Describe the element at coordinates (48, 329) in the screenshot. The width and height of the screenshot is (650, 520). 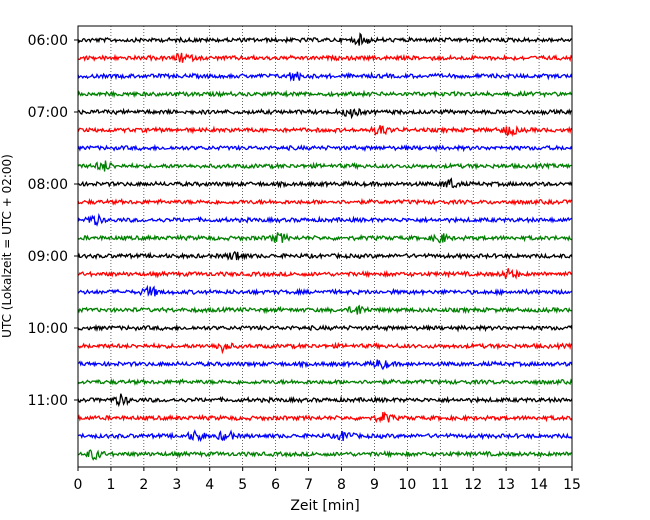
I see `y-tick-label: 10:00` at that location.